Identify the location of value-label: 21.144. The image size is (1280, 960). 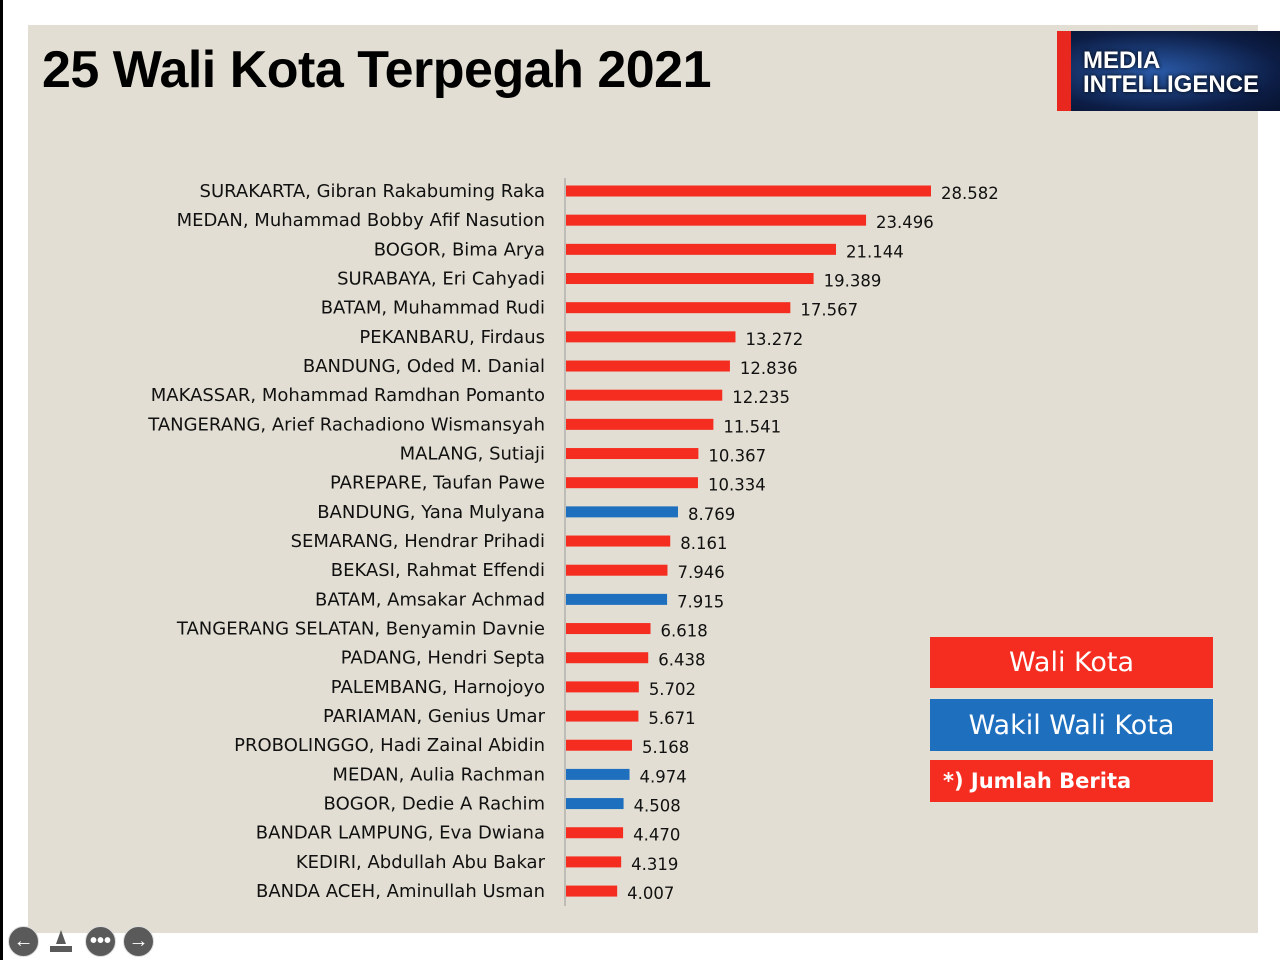
(875, 251).